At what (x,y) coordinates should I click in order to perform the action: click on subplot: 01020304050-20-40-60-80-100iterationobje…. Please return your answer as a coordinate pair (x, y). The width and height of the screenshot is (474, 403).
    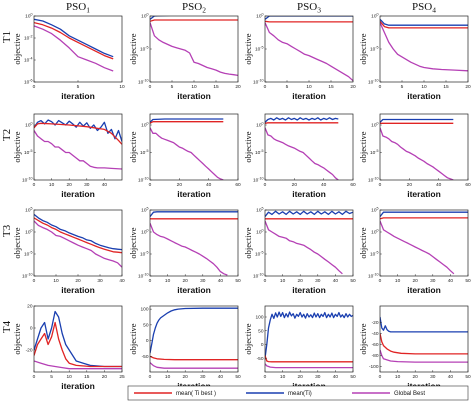
    Looking at the image, I should click on (414, 348).